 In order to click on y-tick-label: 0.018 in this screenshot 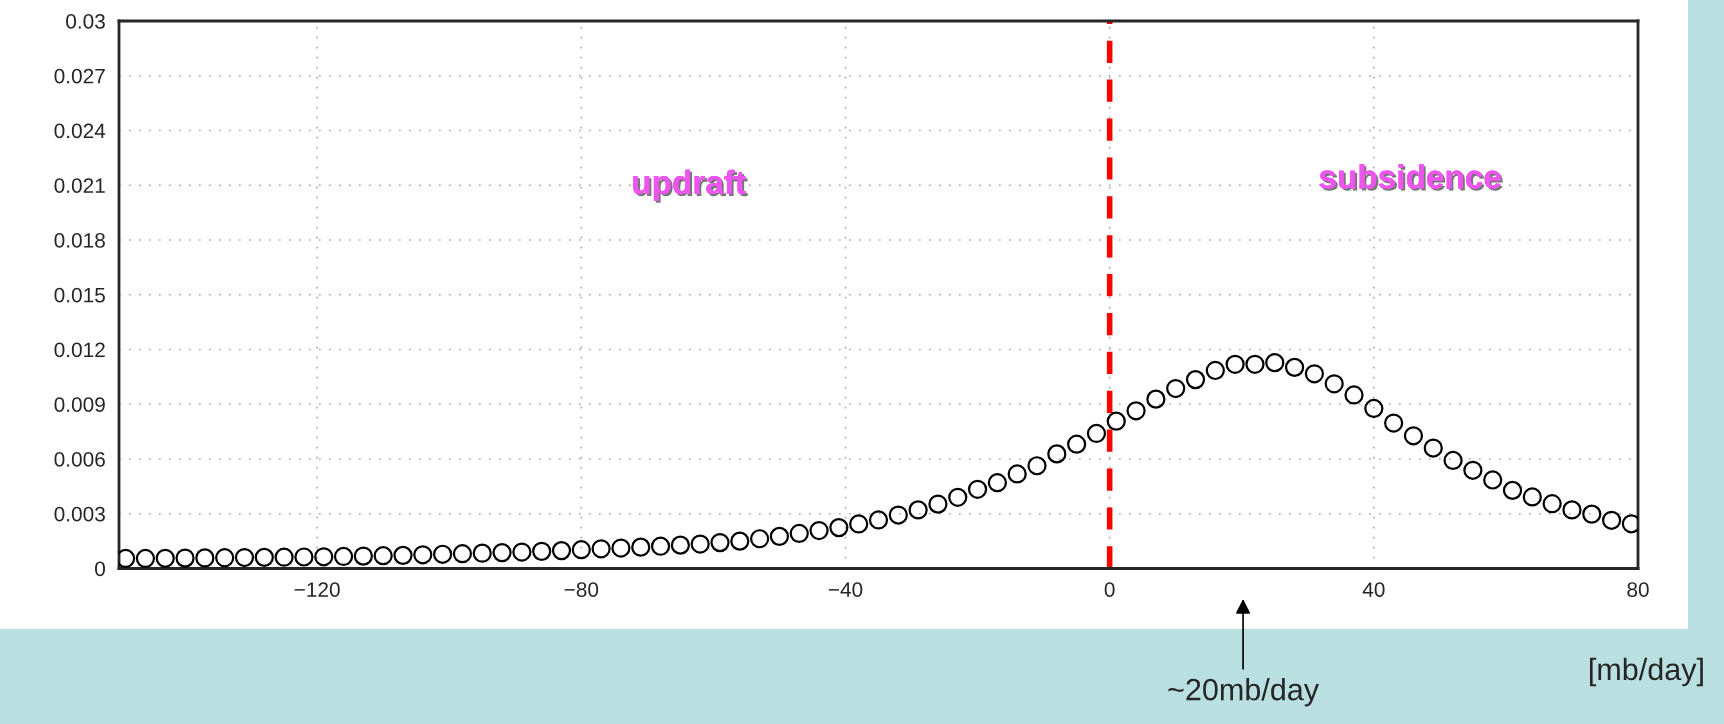, I will do `click(79, 240)`.